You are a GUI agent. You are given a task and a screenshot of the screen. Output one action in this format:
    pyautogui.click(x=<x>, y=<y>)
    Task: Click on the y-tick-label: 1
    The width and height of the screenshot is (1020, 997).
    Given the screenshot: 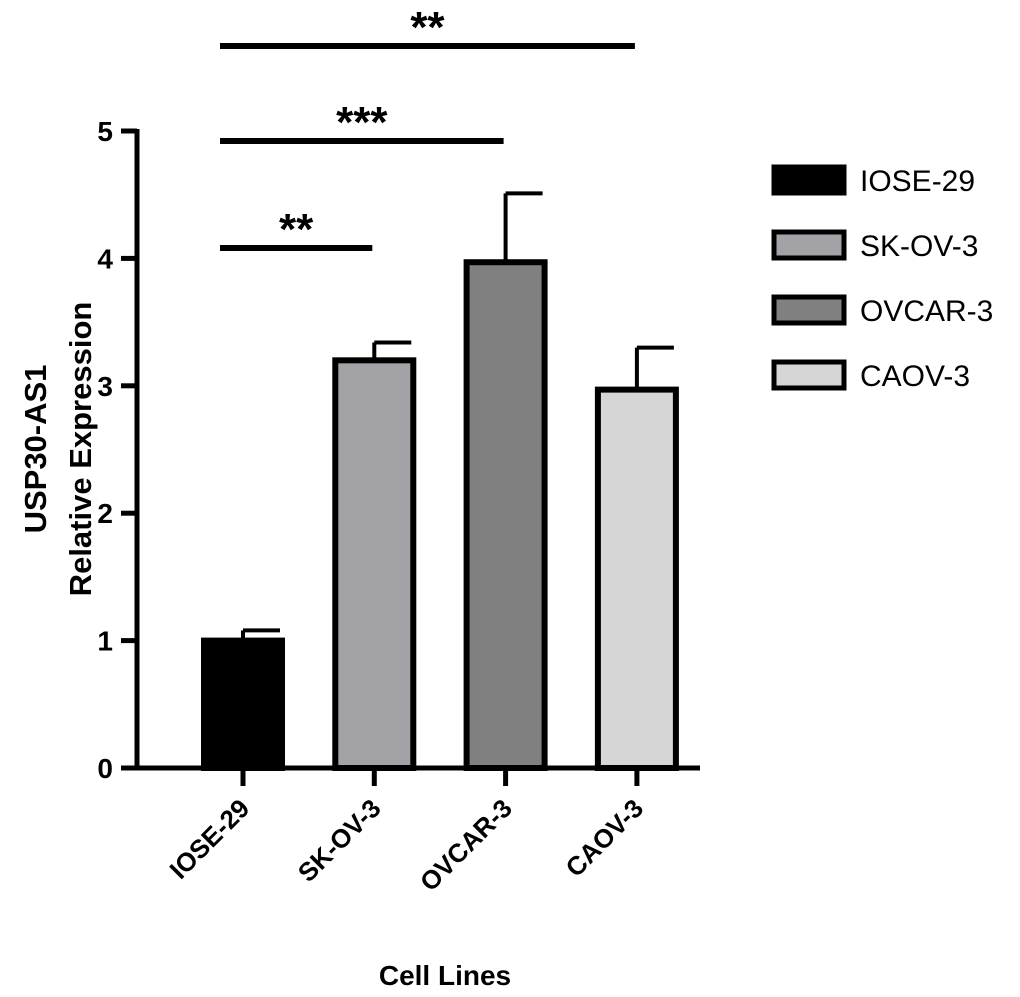 What is the action you would take?
    pyautogui.click(x=105, y=641)
    